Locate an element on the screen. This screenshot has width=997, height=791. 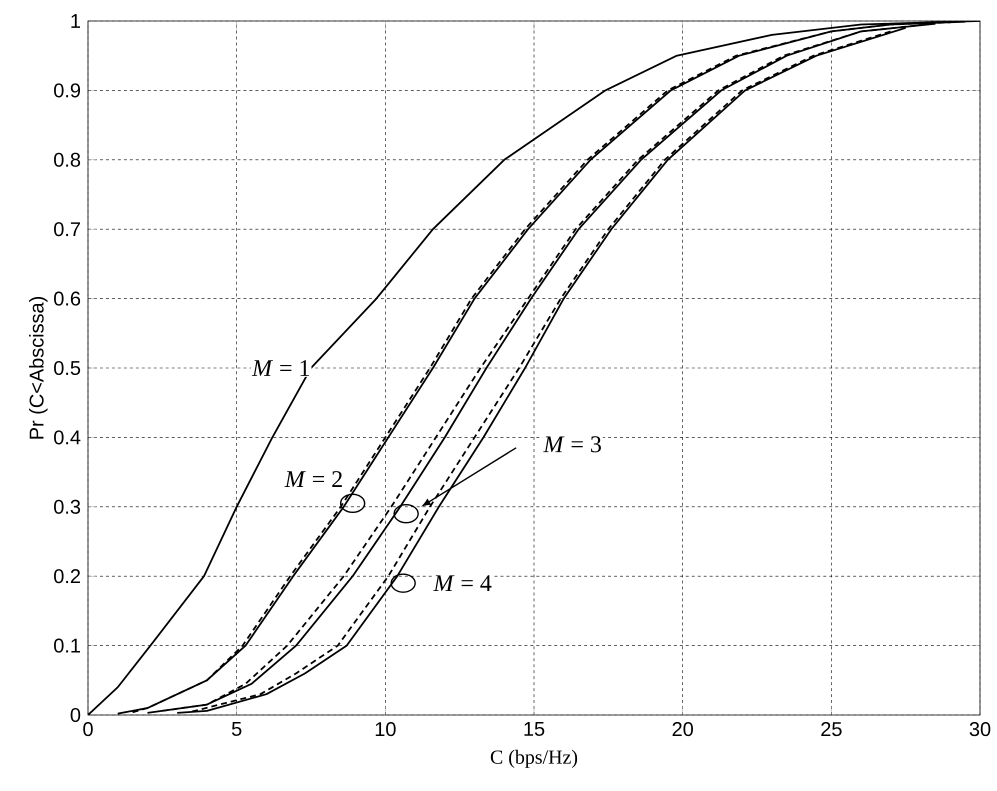
x-tick-label: 5 is located at coordinates (237, 729).